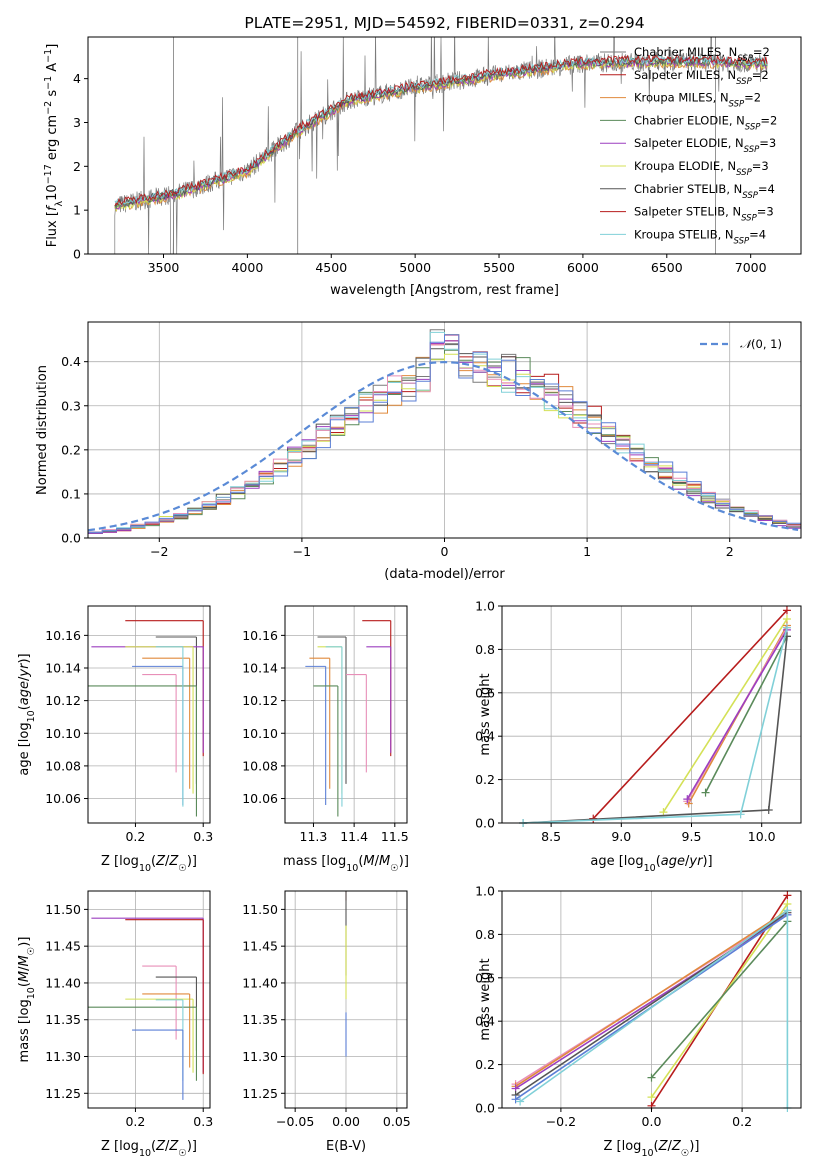 This screenshot has width=819, height=1170. Describe the element at coordinates (697, 100) in the screenshot. I see `legend-label: Kroupa MILES, NSSP=2` at that location.